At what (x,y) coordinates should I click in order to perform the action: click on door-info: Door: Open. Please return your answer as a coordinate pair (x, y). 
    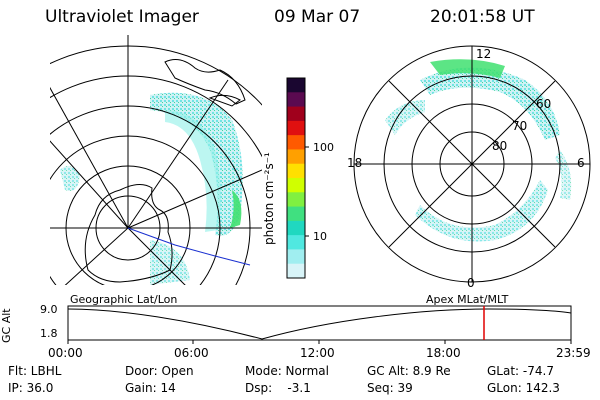
    Looking at the image, I should click on (159, 371).